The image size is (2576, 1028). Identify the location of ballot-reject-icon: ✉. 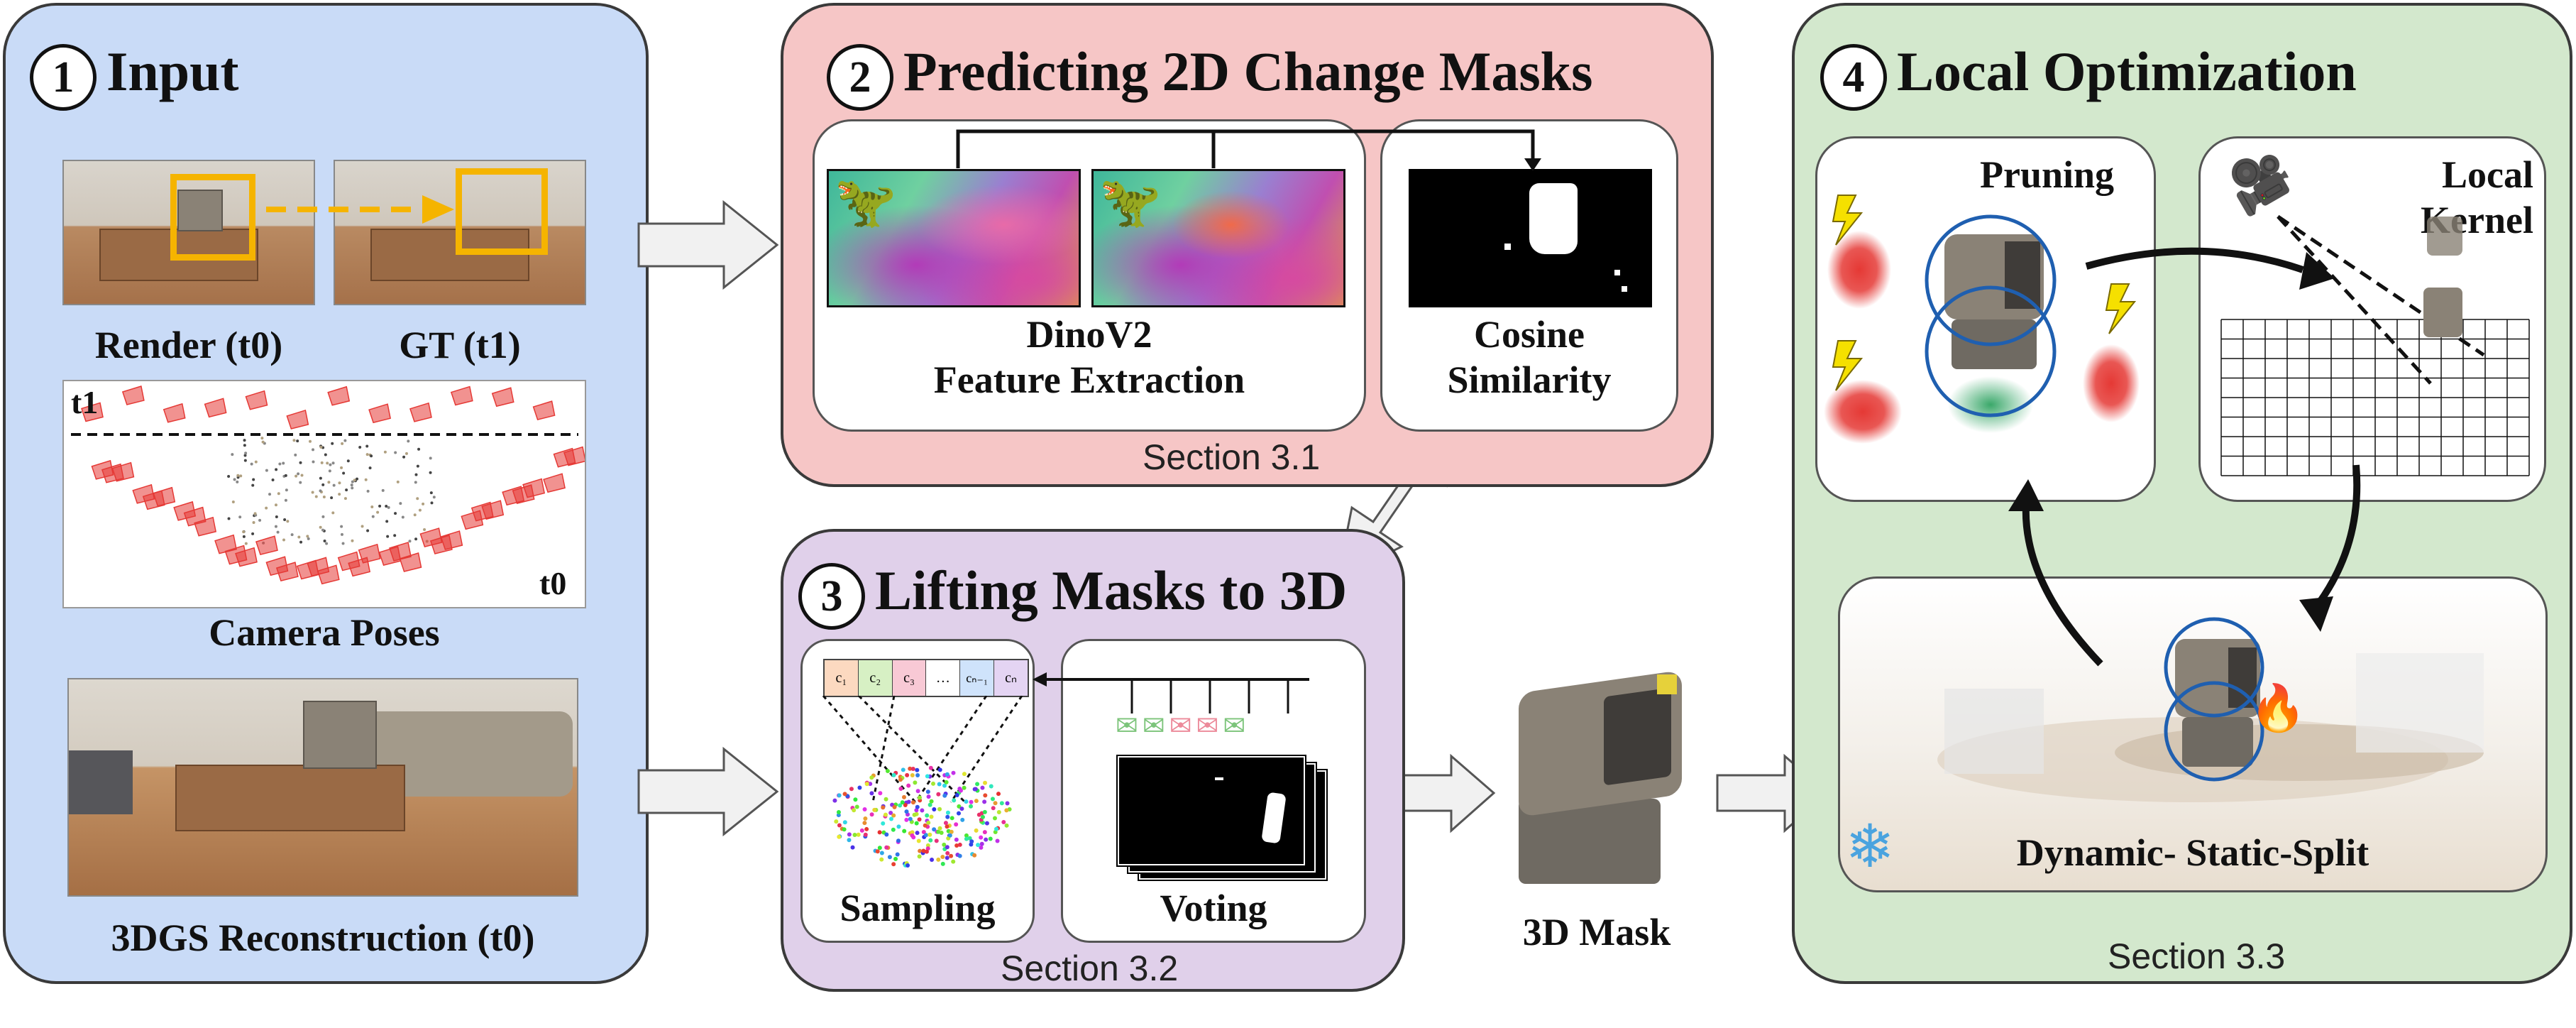
(1209, 725).